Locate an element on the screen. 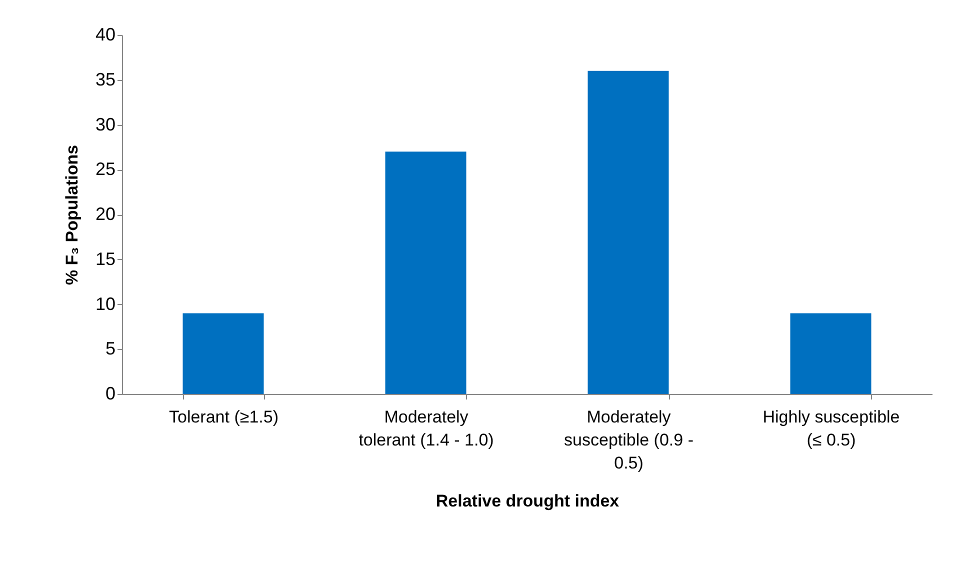 This screenshot has width=959, height=580. y-tick-label: 15 is located at coordinates (105, 258).